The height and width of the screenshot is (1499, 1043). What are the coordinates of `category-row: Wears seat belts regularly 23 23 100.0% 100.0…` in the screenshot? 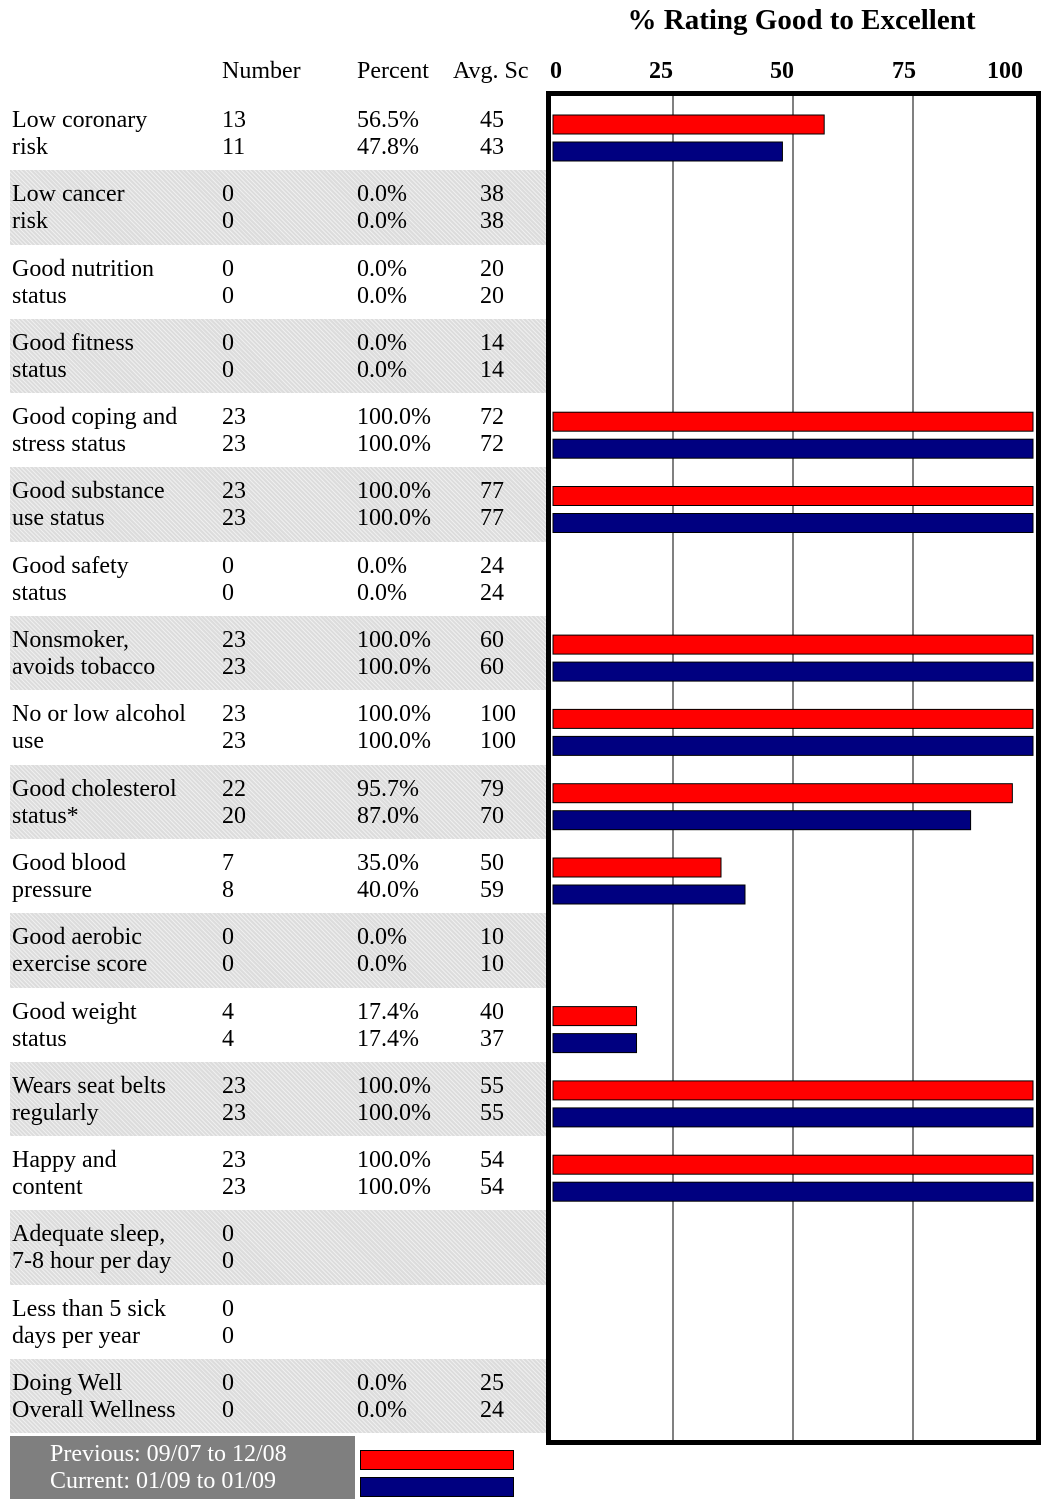 It's located at (278, 1099).